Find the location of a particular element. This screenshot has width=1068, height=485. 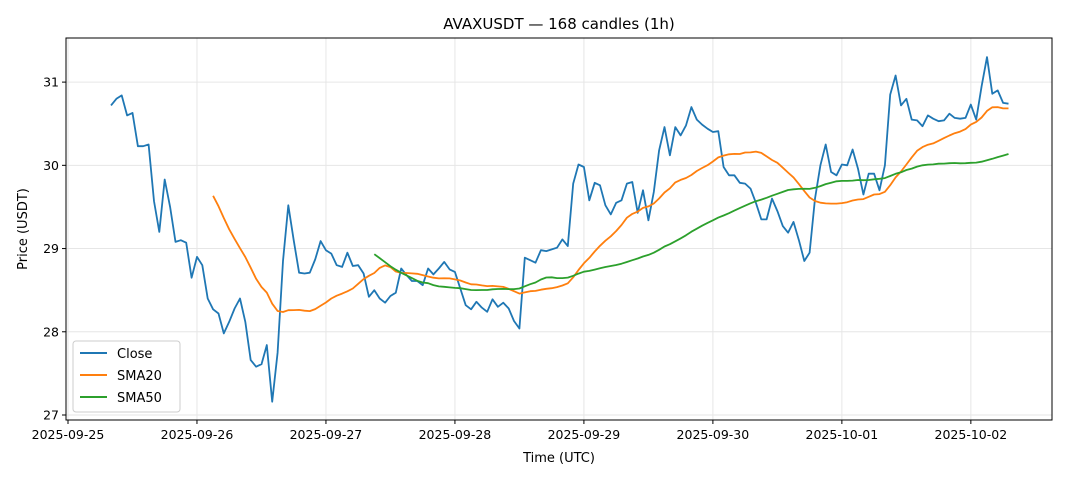

legend-label-close: Close is located at coordinates (134, 354).